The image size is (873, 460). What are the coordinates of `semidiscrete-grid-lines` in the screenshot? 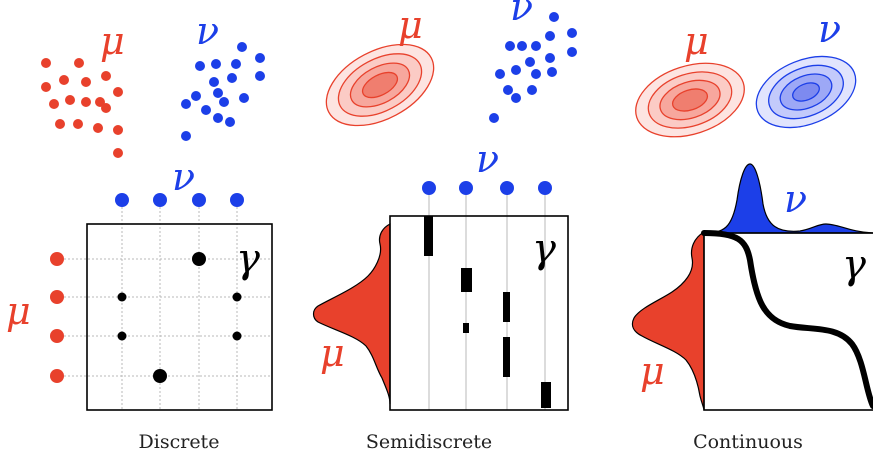 It's located at (487, 302).